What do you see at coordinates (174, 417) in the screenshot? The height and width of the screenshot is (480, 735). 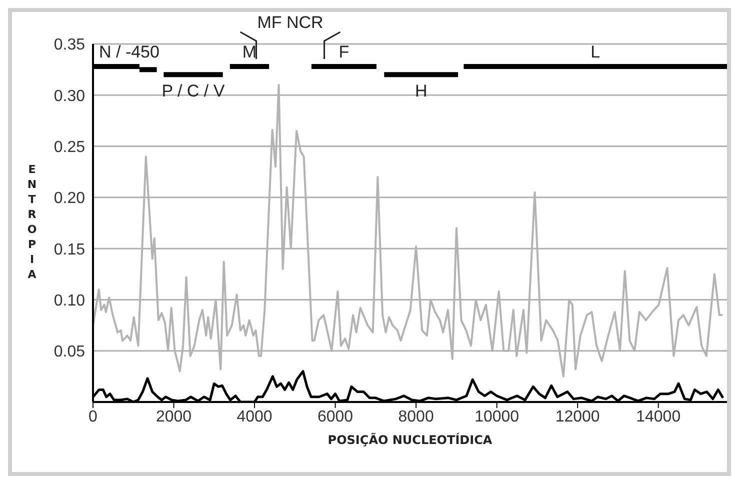 I see `x-tick-label: 2000` at bounding box center [174, 417].